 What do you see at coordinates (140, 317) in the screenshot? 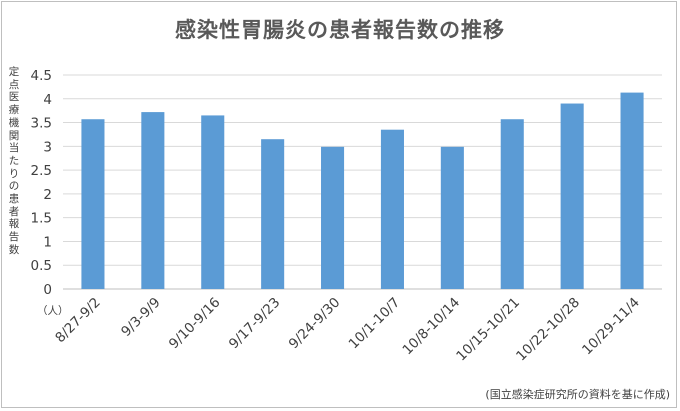
I see `x-tick-label: 9/3-9/9` at bounding box center [140, 317].